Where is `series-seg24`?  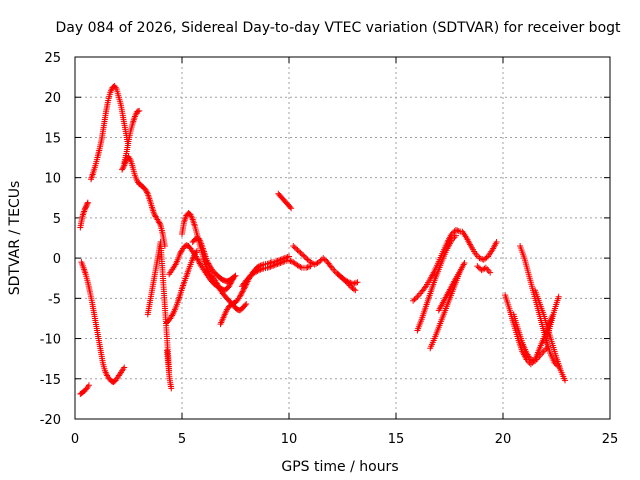 series-seg24 is located at coordinates (484, 269).